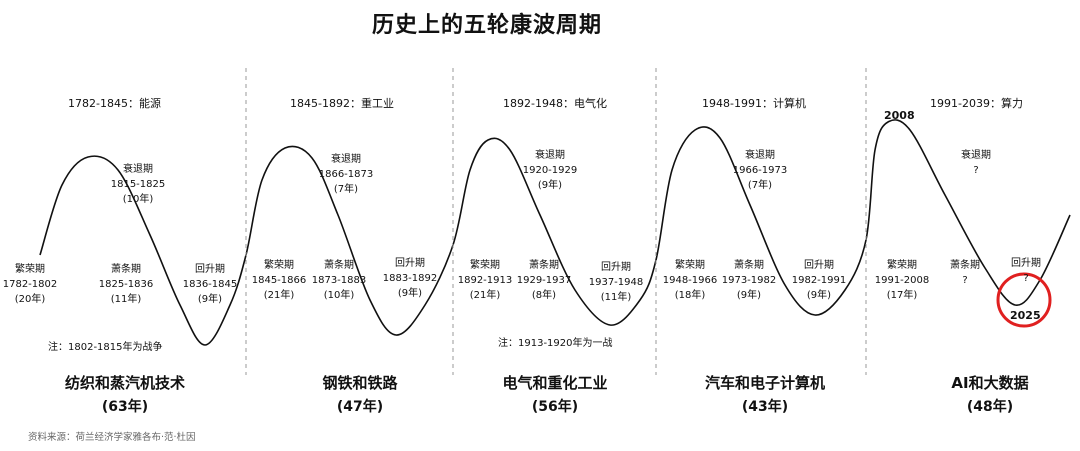 This screenshot has height=451, width=1080. Describe the element at coordinates (555, 103) in the screenshot. I see `era-label-3: 1892-1948：电气化` at that location.